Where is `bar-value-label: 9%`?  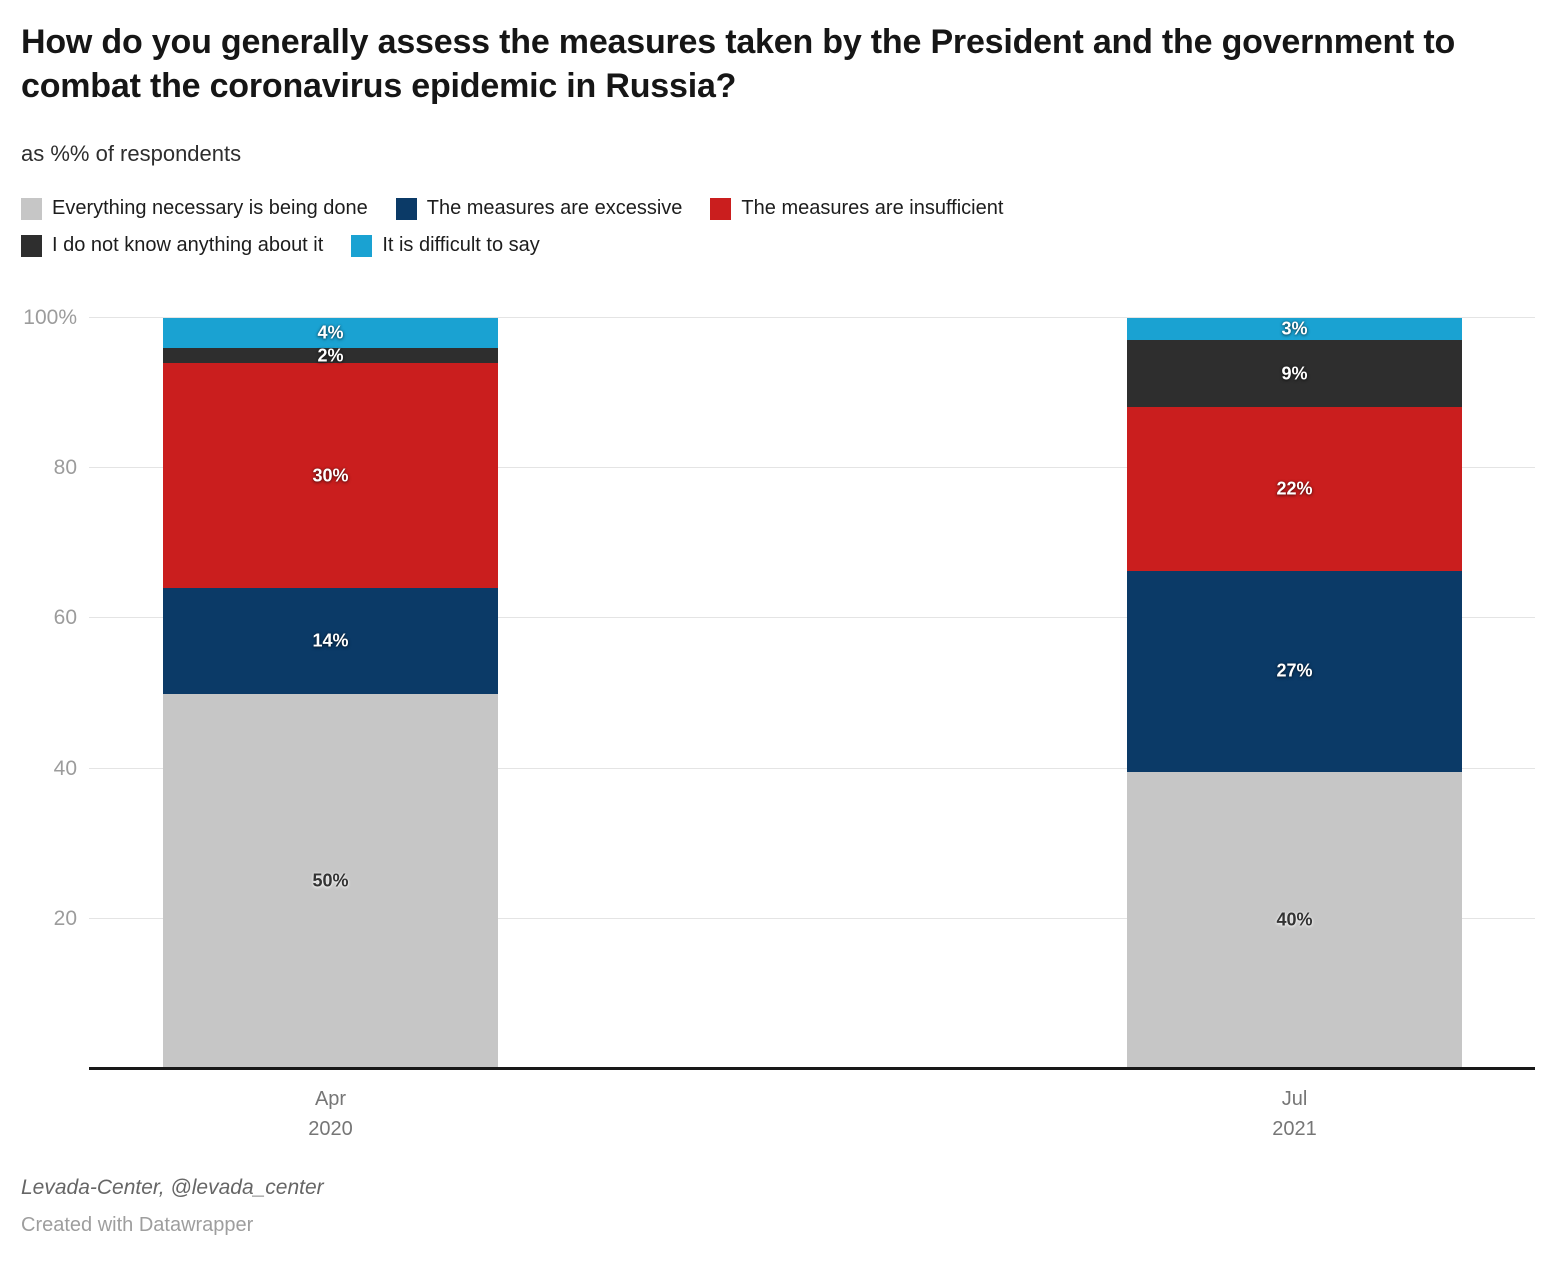 bar-value-label: 9% is located at coordinates (1294, 373).